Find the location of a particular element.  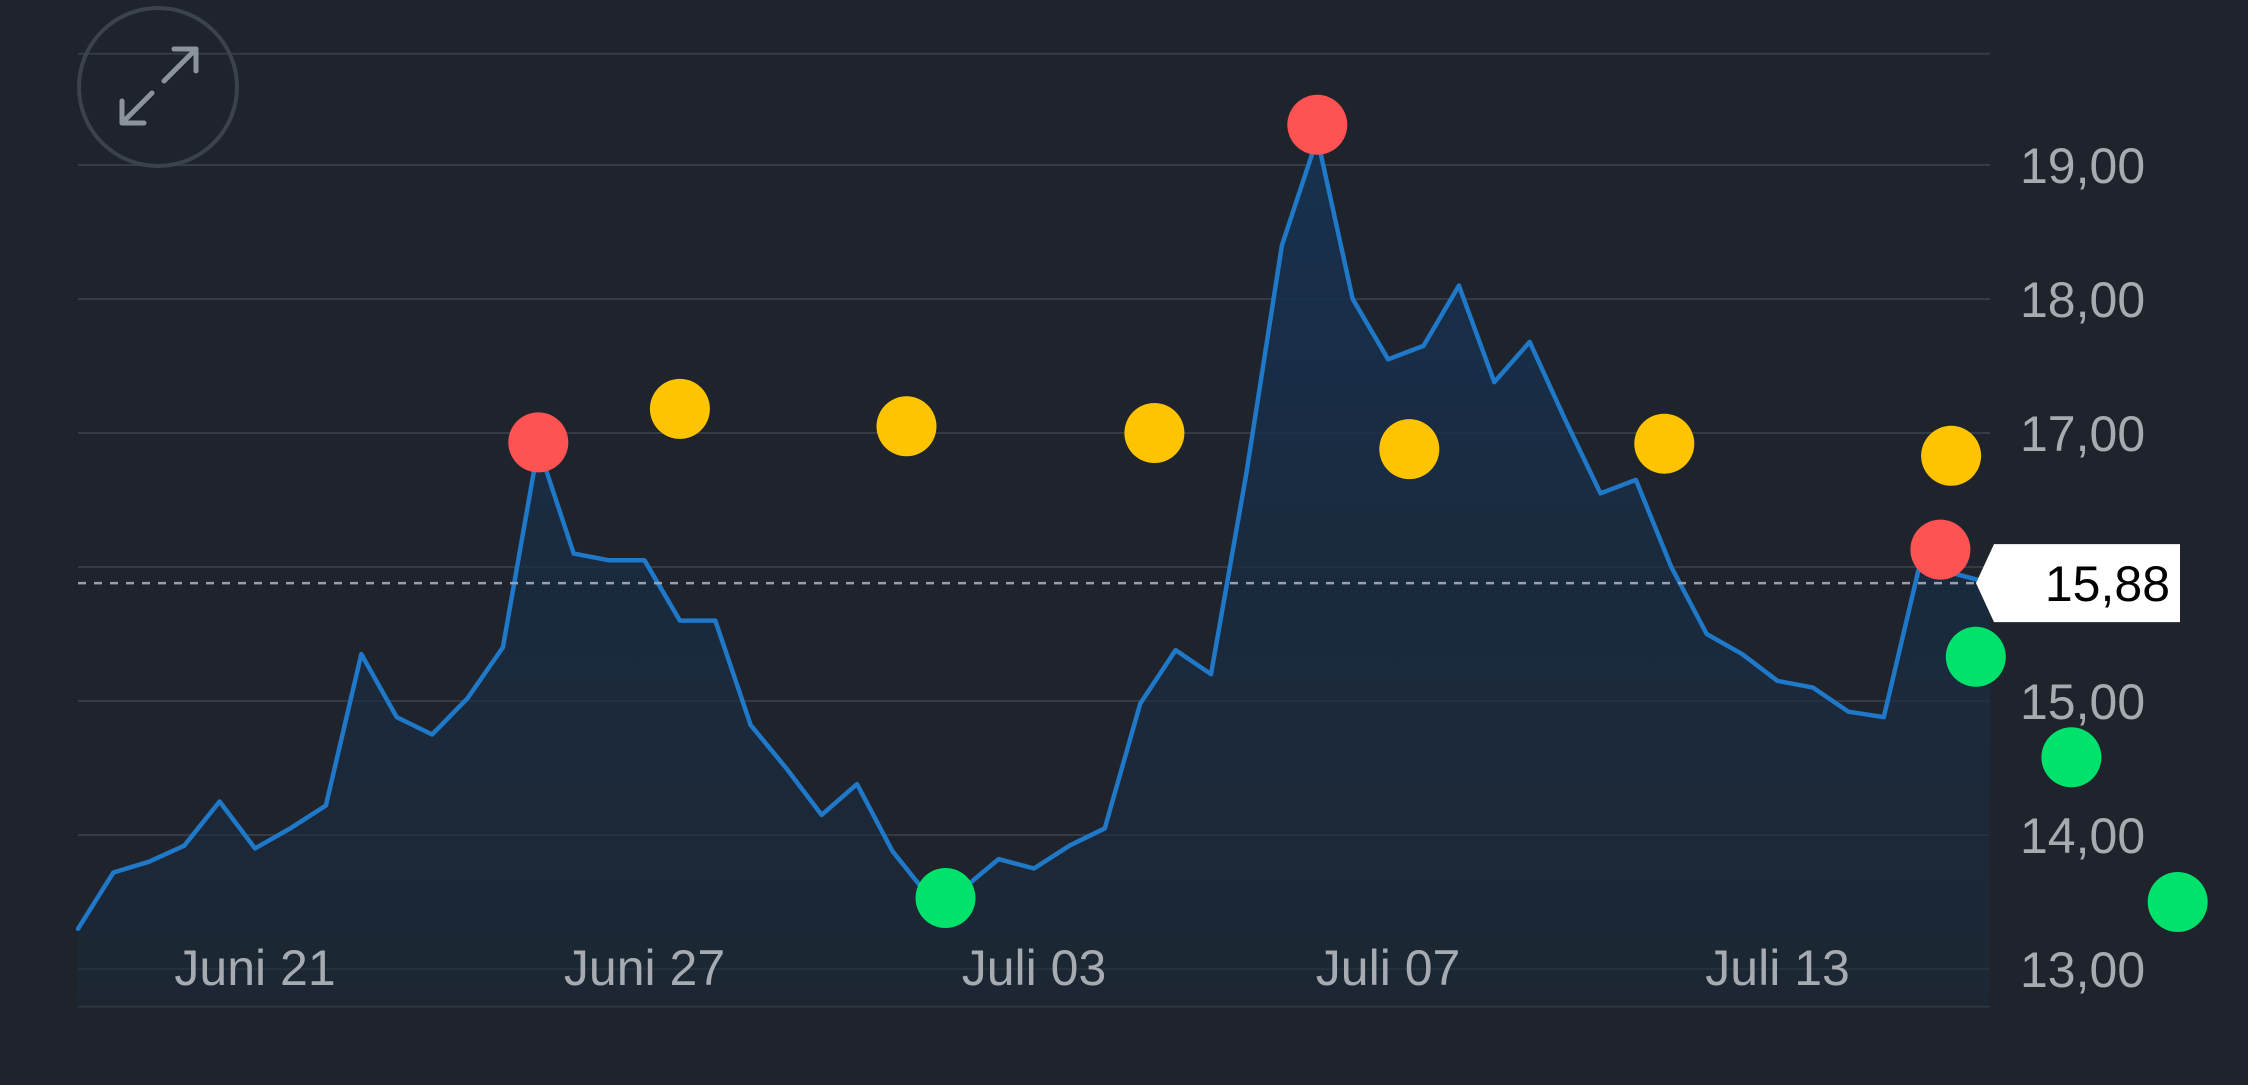

expand-arrows-icon is located at coordinates (159, 86).